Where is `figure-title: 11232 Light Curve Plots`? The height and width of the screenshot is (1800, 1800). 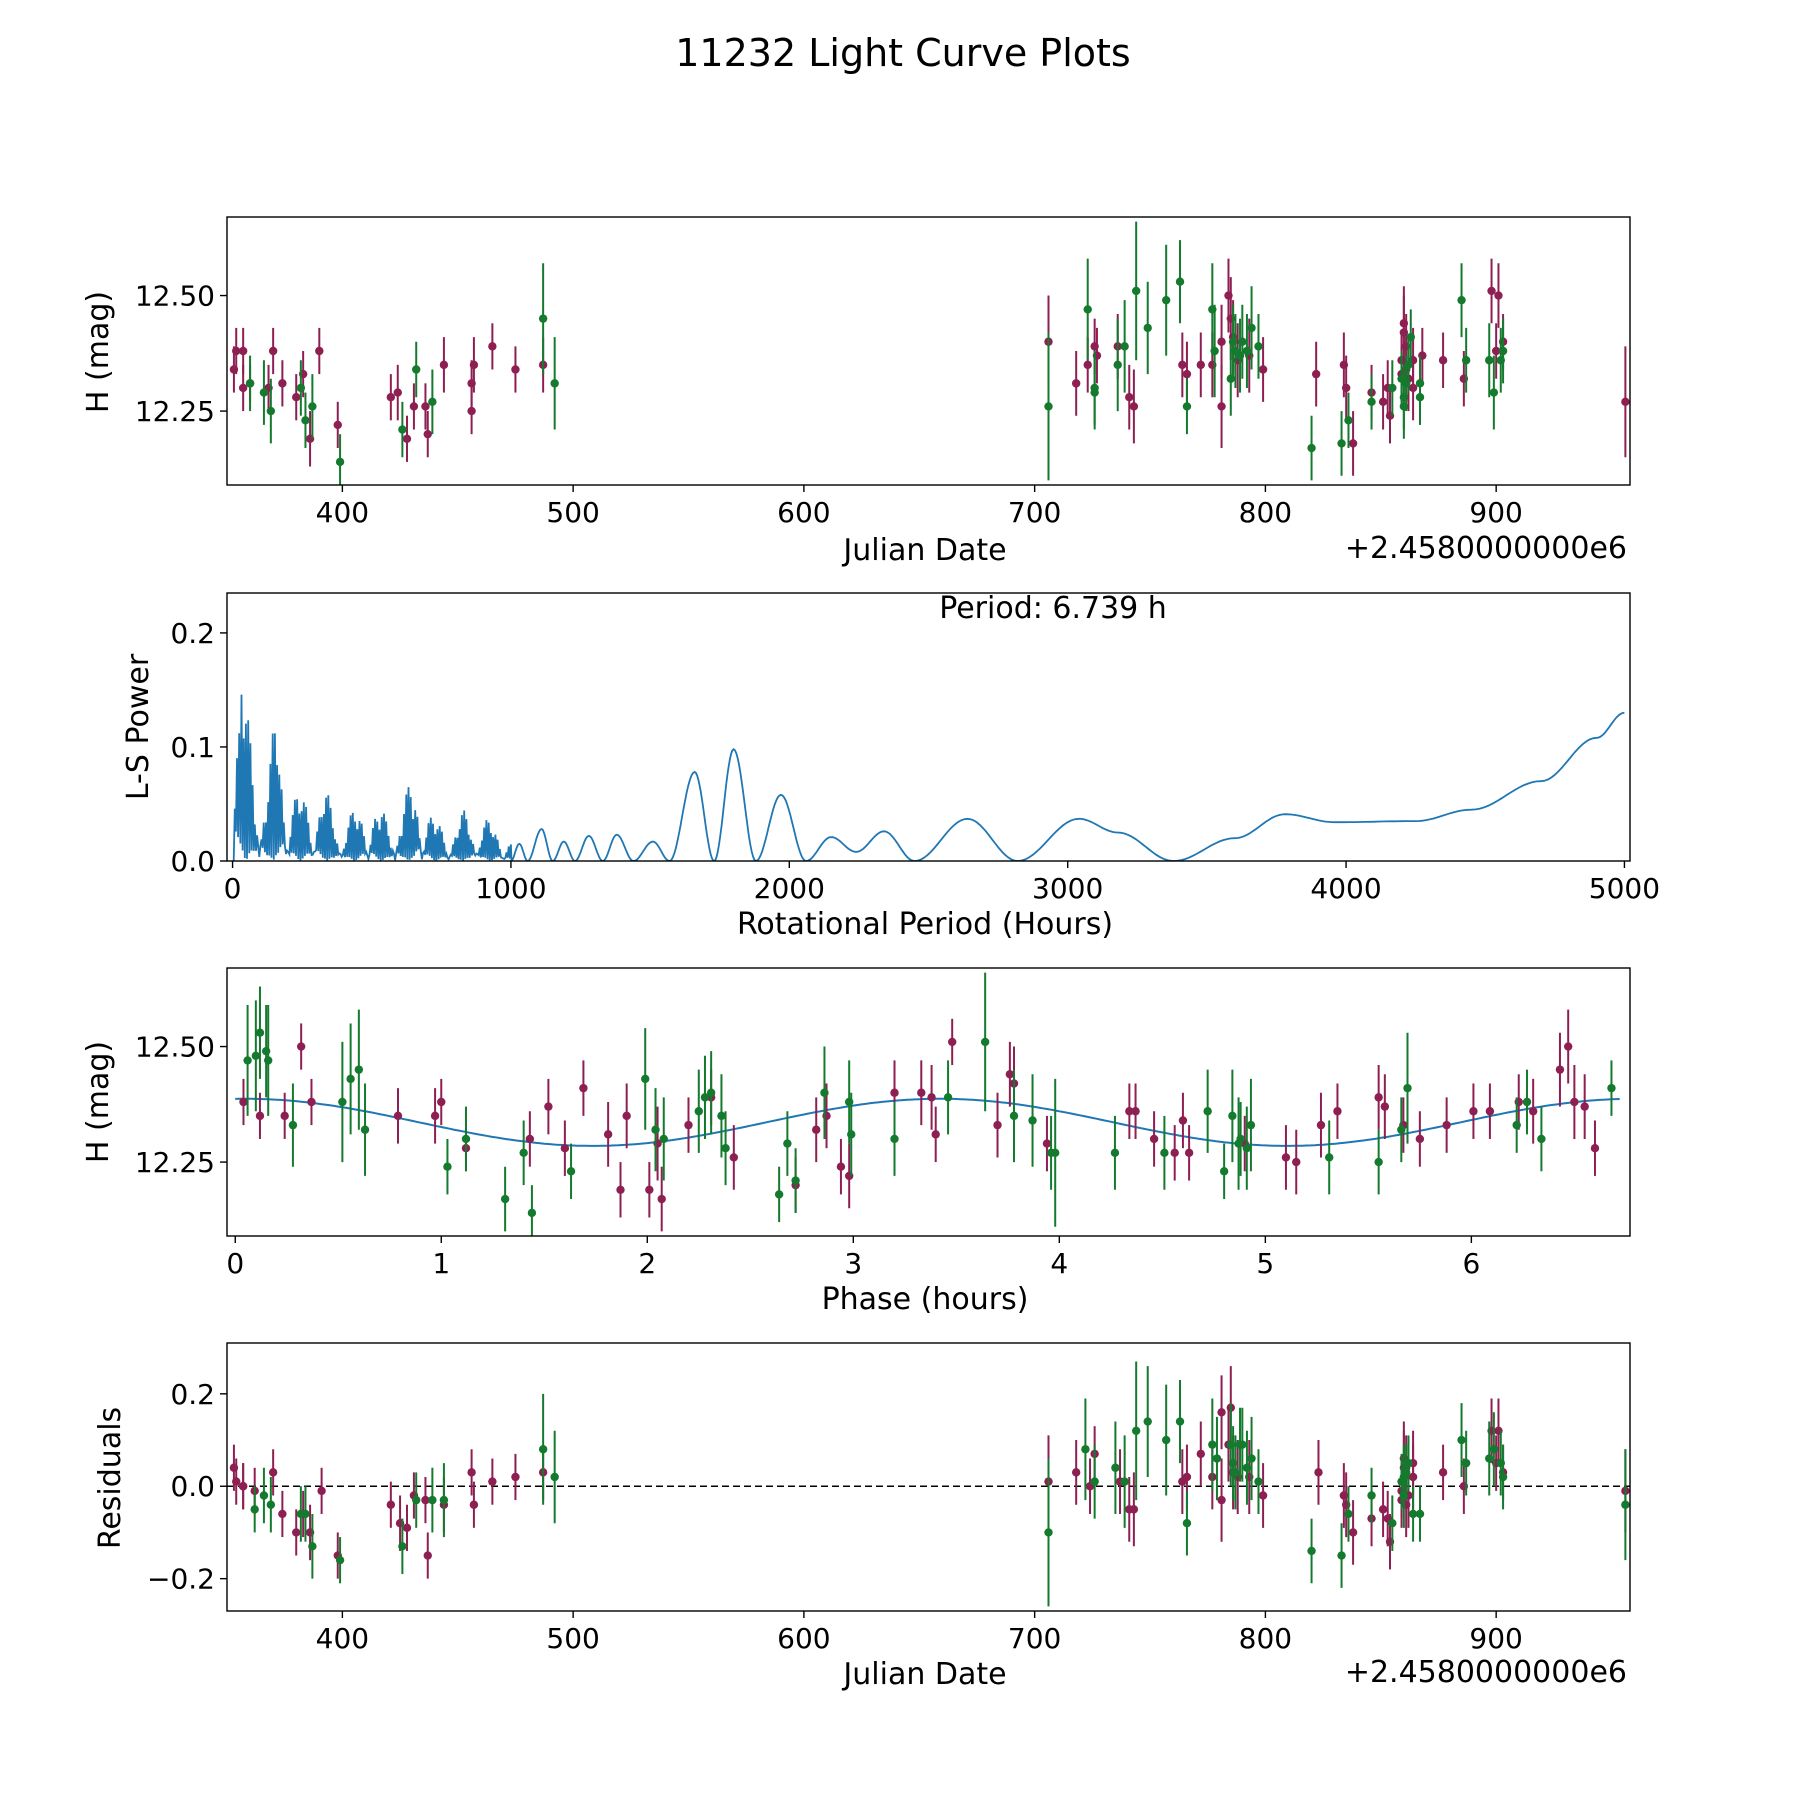
figure-title: 11232 Light Curve Plots is located at coordinates (902, 53).